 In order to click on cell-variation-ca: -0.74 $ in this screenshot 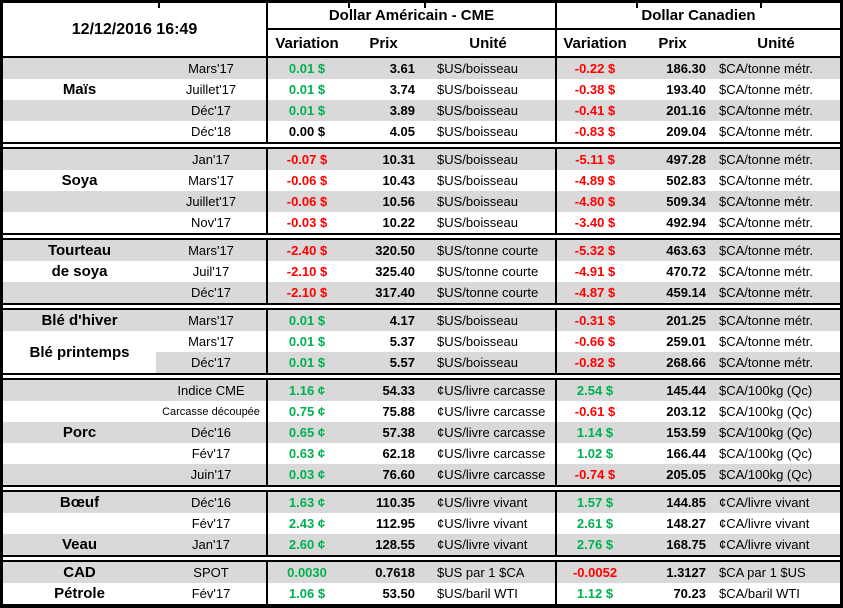, I will do `click(594, 474)`.